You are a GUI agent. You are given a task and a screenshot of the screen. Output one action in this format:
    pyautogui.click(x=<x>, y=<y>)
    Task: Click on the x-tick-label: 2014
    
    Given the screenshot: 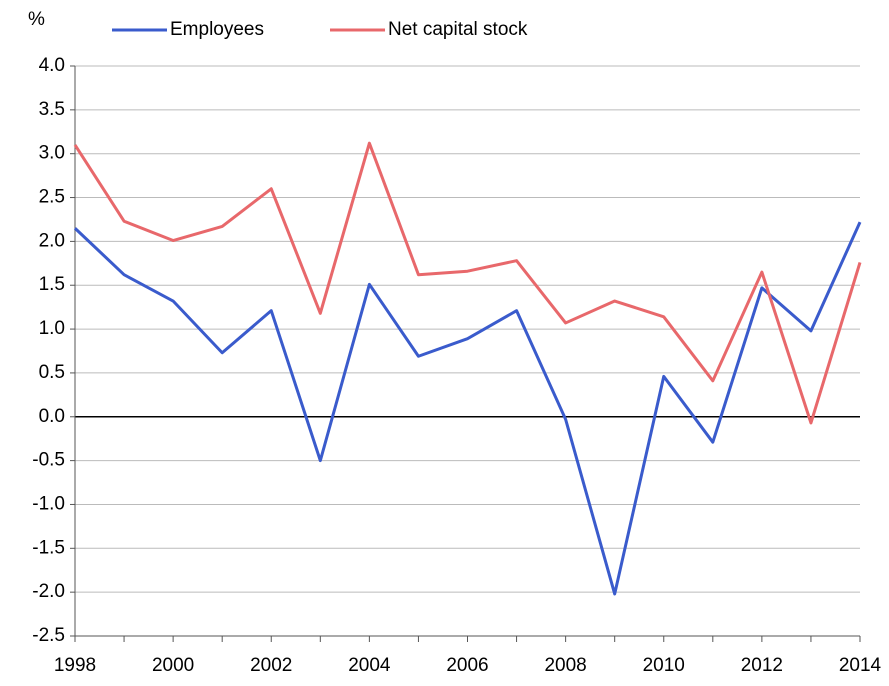 What is the action you would take?
    pyautogui.click(x=860, y=665)
    